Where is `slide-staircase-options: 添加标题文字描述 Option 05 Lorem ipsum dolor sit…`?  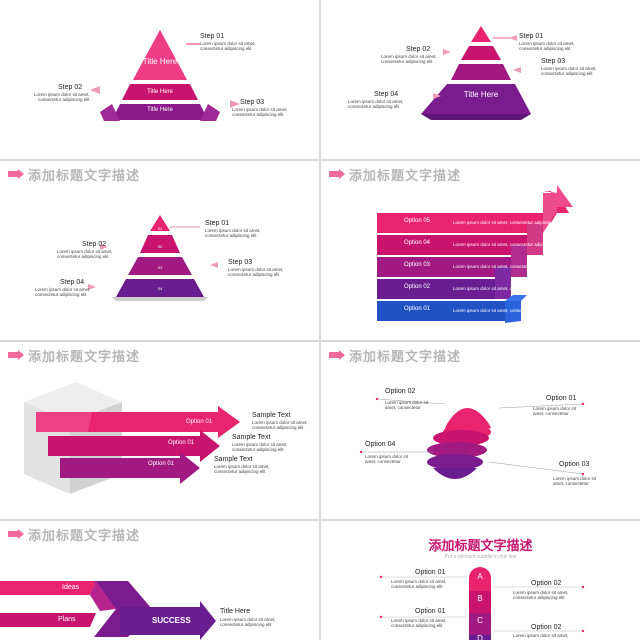 slide-staircase-options: 添加标题文字描述 Option 05 Lorem ipsum dolor sit… is located at coordinates (480, 250).